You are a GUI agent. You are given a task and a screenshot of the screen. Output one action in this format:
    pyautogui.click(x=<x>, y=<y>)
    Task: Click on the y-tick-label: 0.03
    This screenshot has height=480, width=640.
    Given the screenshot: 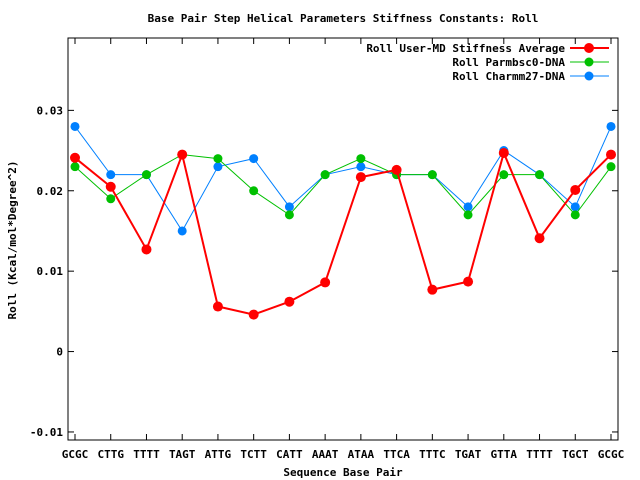 What is the action you would take?
    pyautogui.click(x=50, y=110)
    